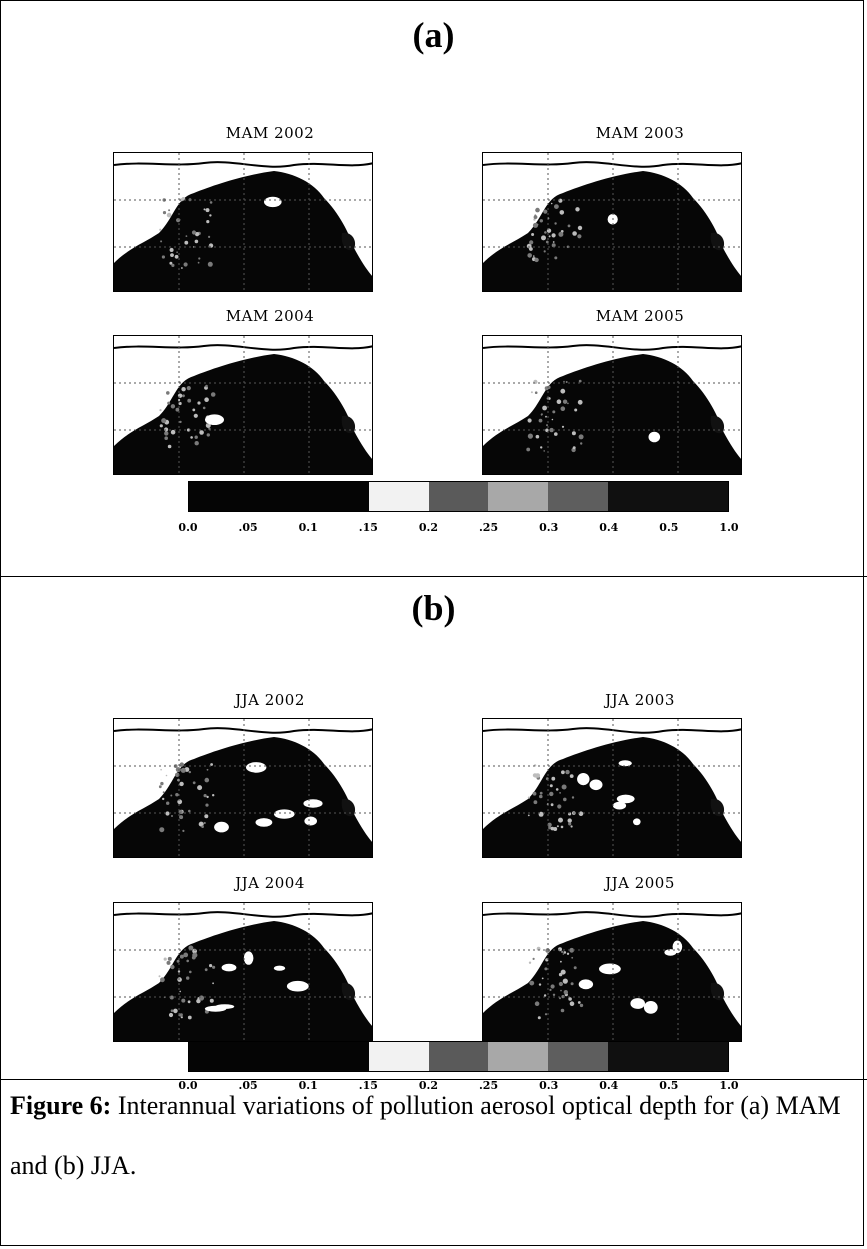 This screenshot has width=867, height=1249. I want to click on colorbar-tick-label: 0.5, so click(669, 527).